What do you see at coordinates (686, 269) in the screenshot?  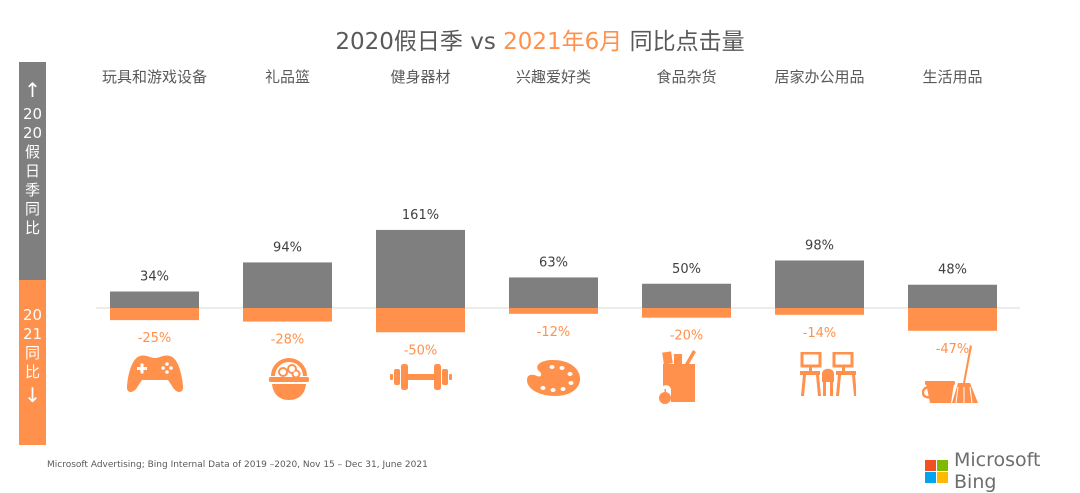 I see `data-label-2020: 50%` at bounding box center [686, 269].